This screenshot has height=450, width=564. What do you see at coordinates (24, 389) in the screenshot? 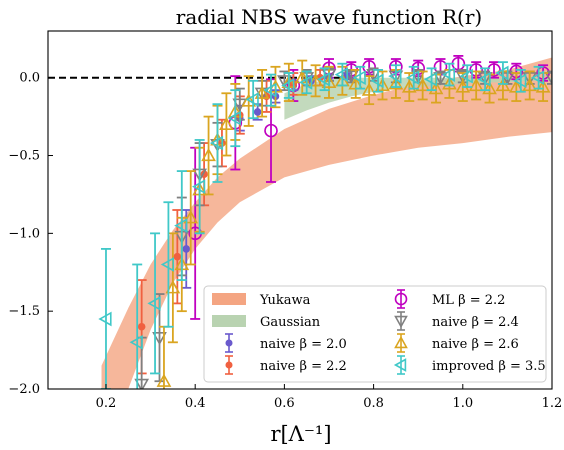
I see `y-tick-label: −2.0` at bounding box center [24, 389].